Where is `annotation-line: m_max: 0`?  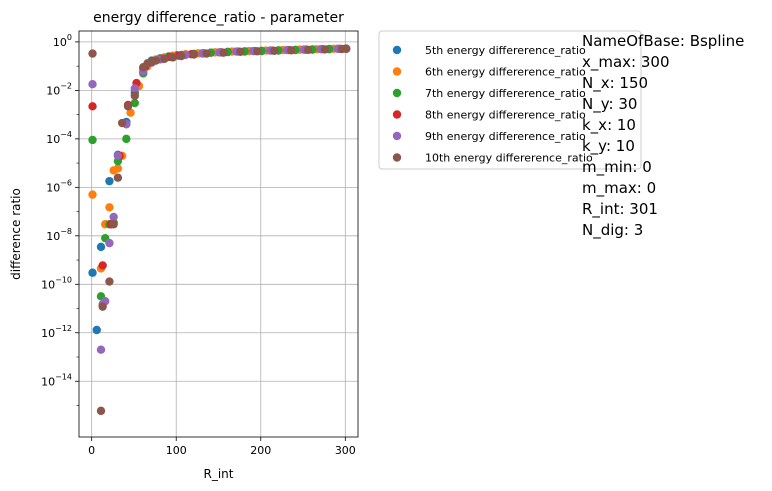 annotation-line: m_max: 0 is located at coordinates (619, 188).